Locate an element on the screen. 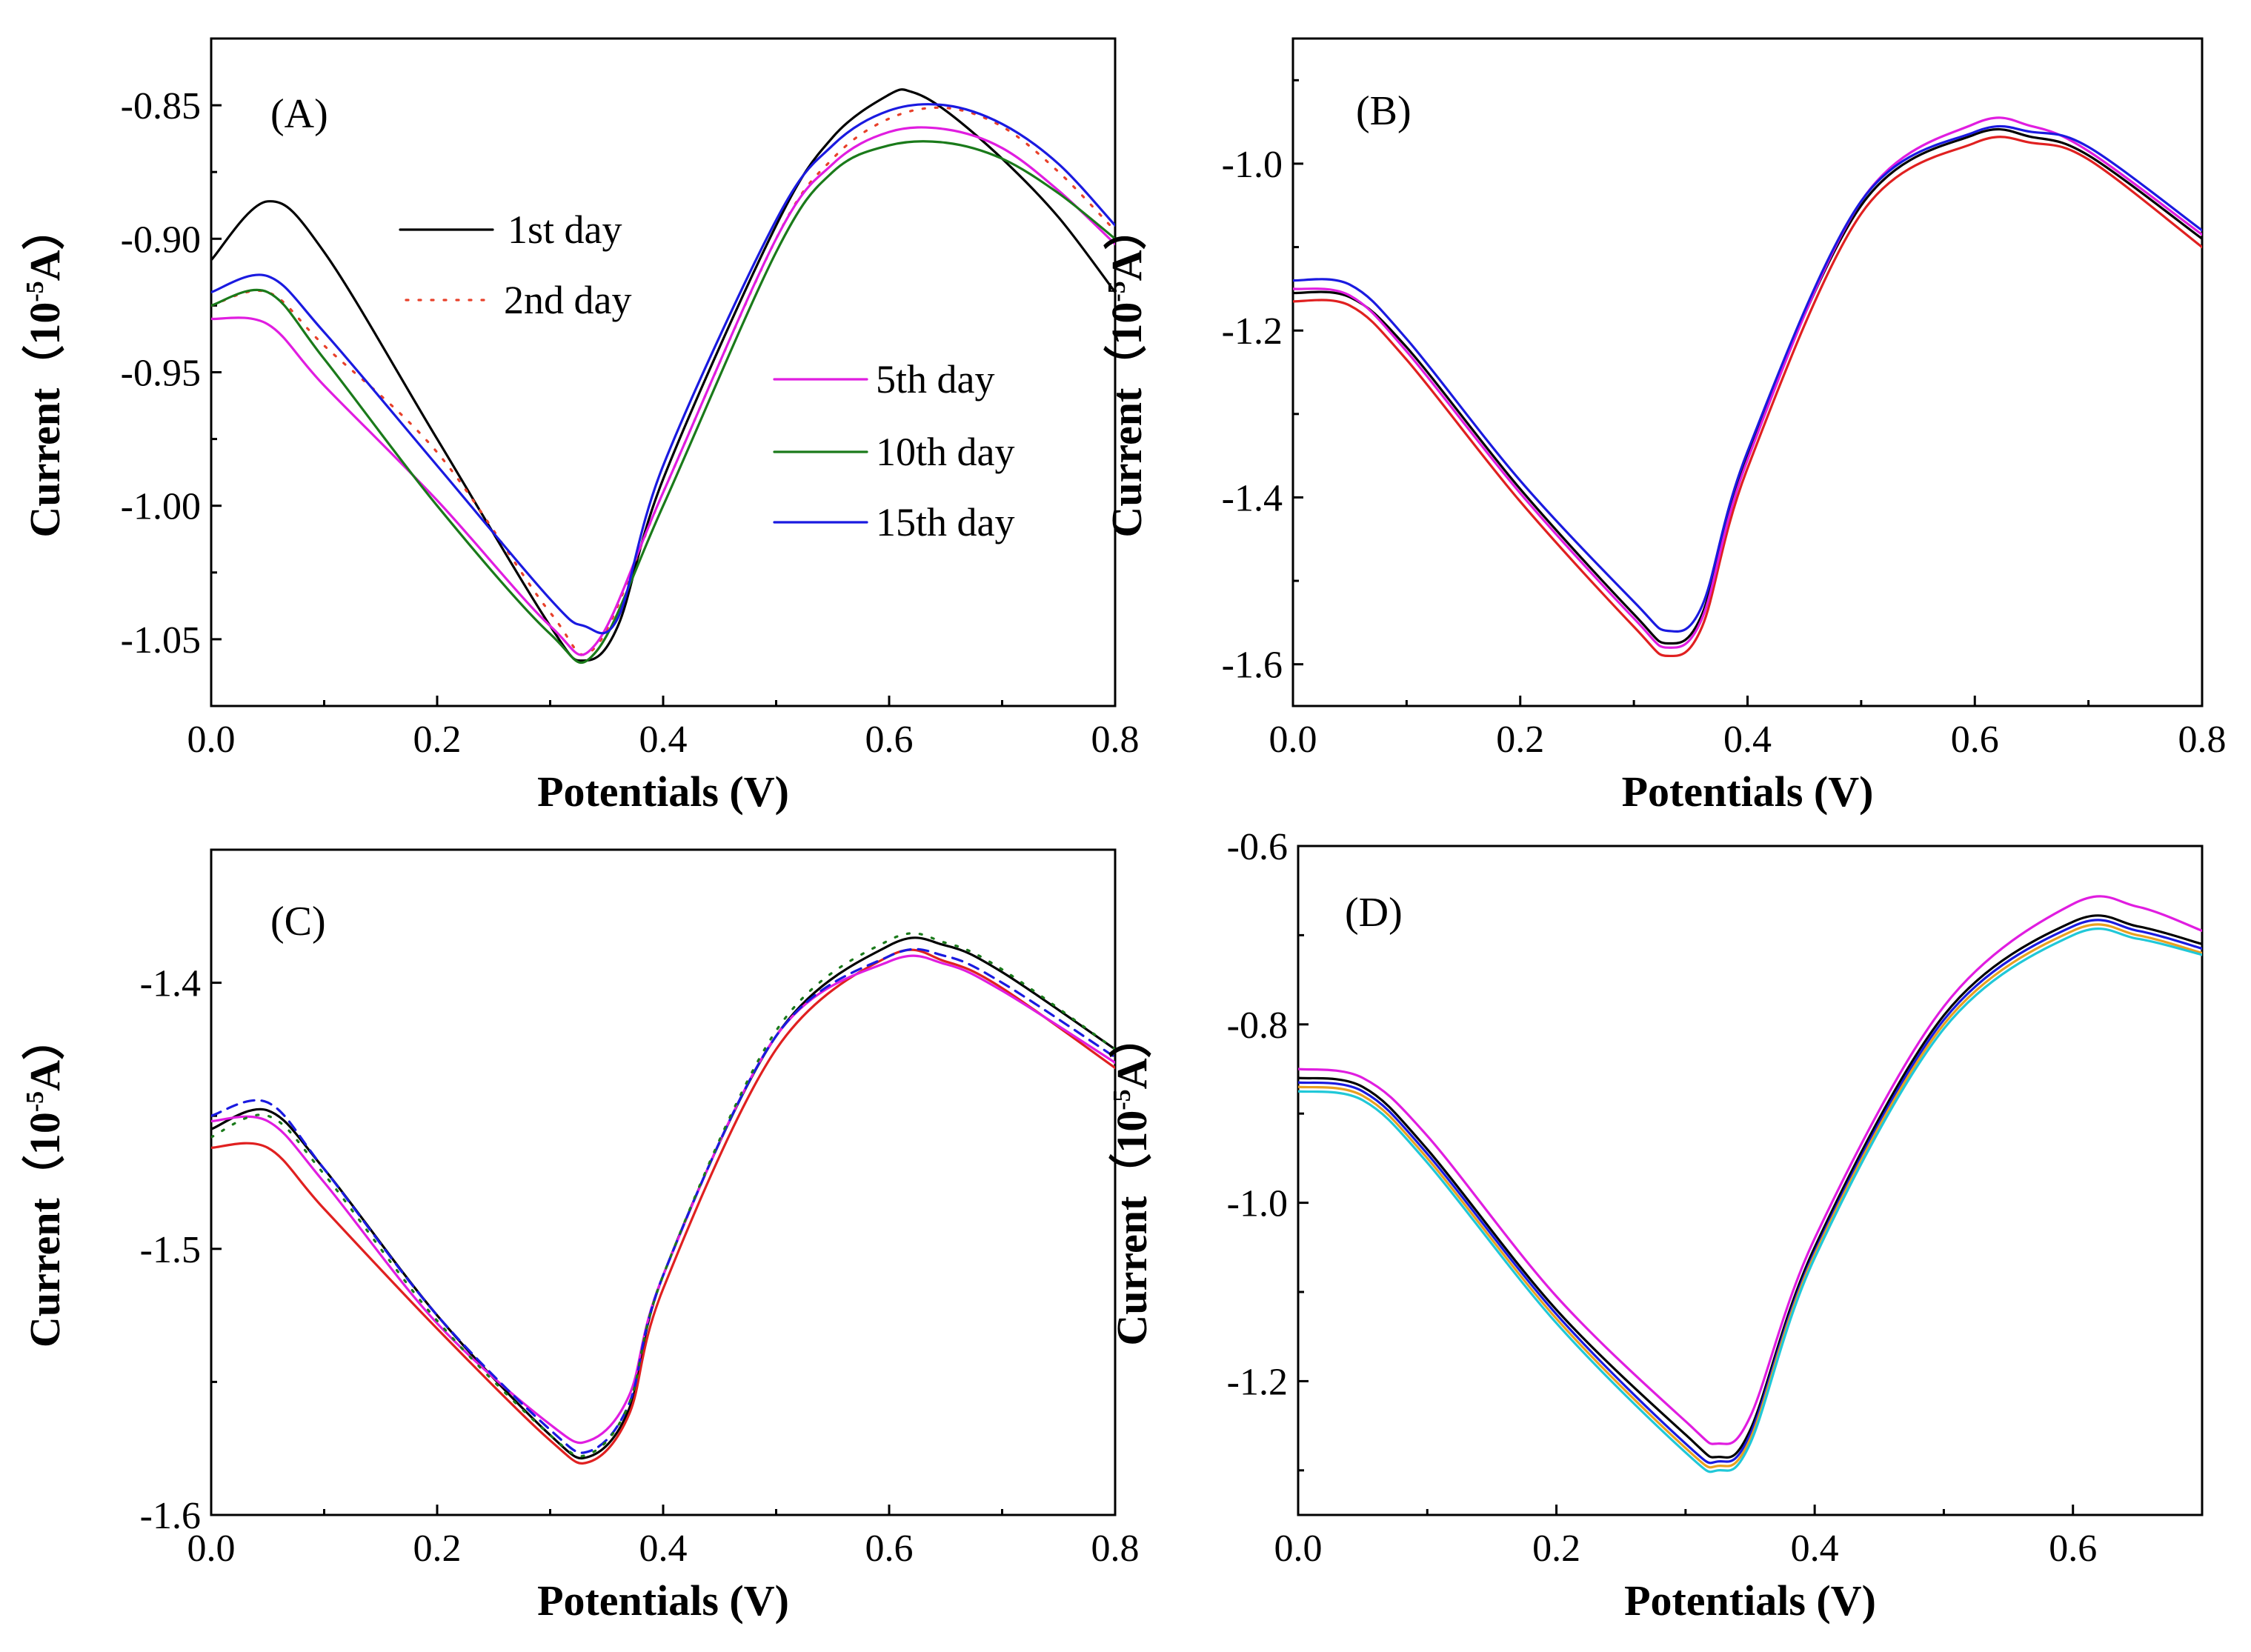 The height and width of the screenshot is (1652, 2251). y-tick-label-d: -1.2 is located at coordinates (1257, 1382).